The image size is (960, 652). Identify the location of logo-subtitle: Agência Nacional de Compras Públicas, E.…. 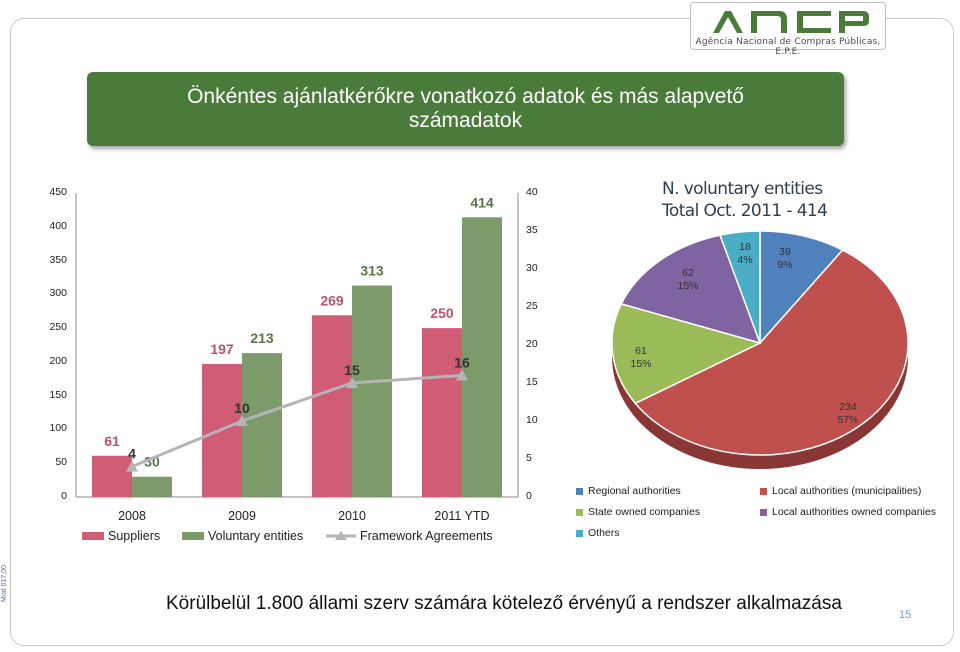
(788, 47).